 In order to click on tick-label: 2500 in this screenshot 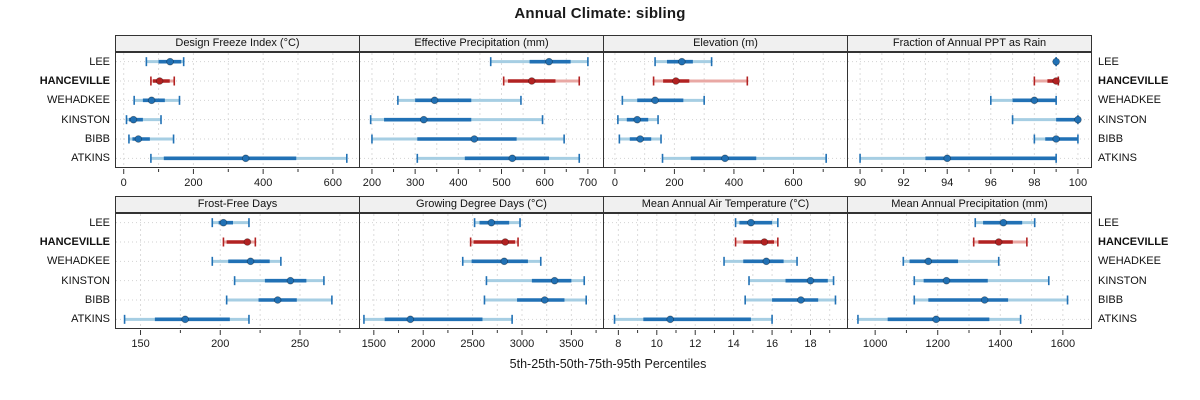, I will do `click(472, 344)`.